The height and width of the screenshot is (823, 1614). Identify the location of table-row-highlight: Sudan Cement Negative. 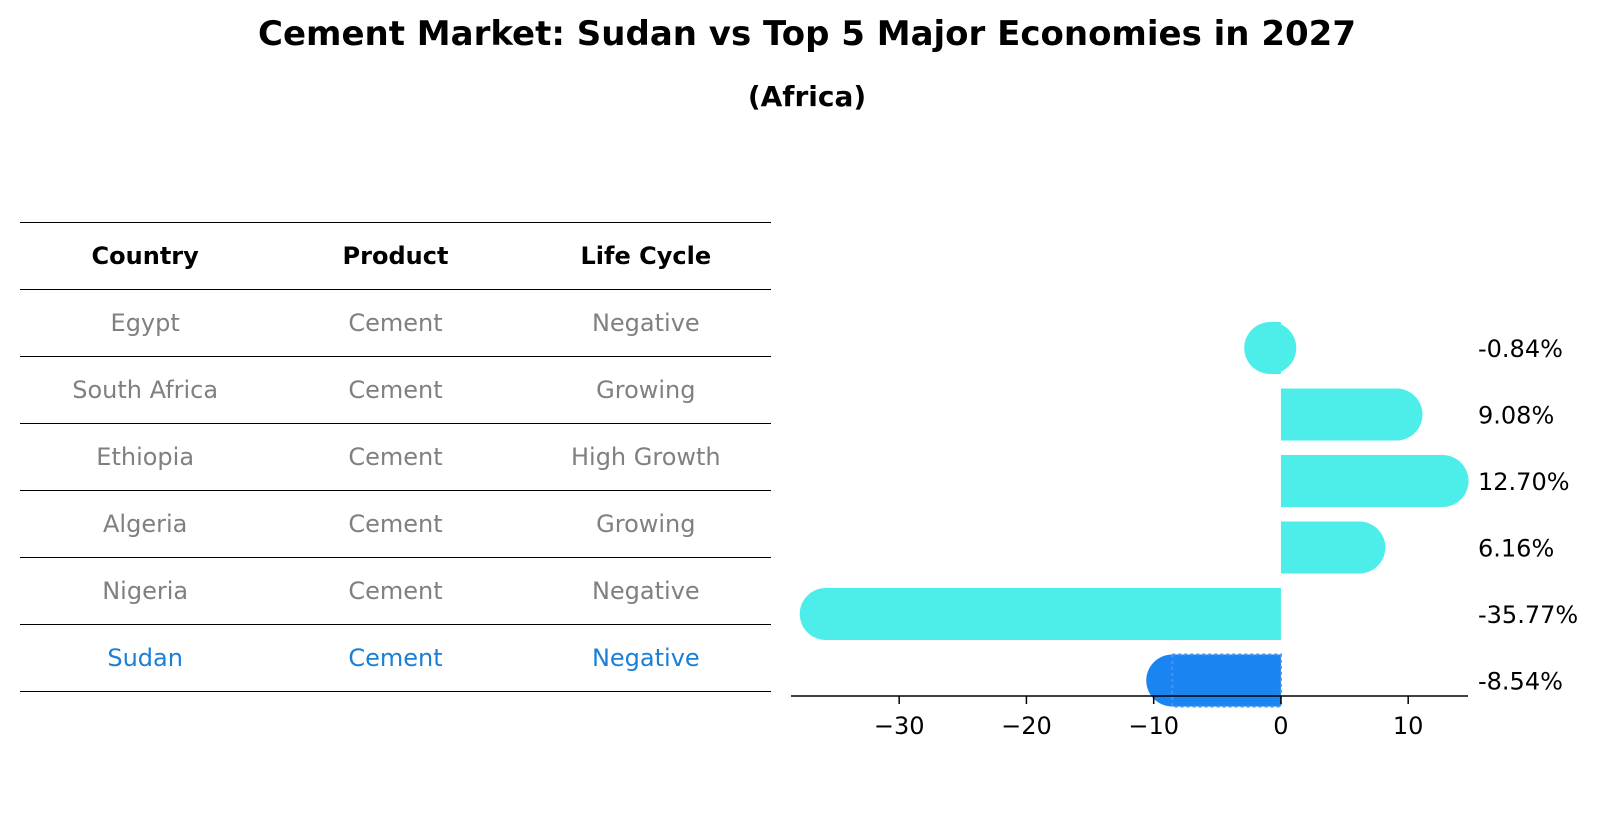
(395, 658).